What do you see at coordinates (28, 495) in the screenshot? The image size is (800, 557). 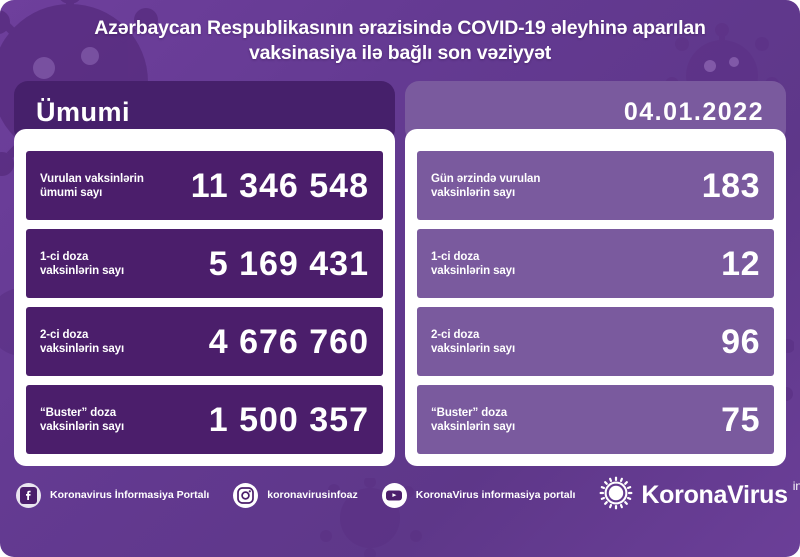 I see `facebook-icon` at bounding box center [28, 495].